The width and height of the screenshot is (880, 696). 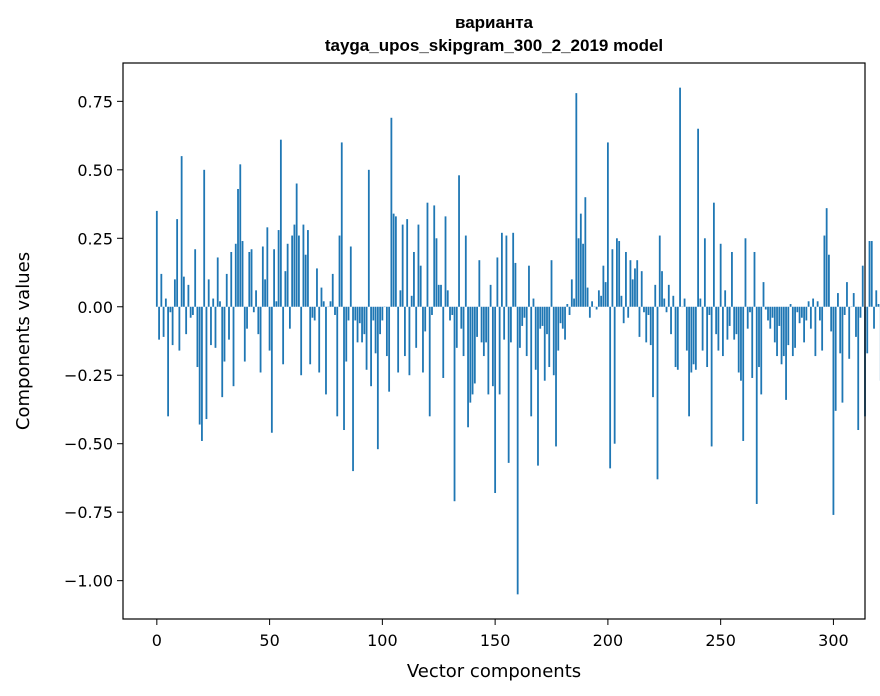 I want to click on x-tick-label: 100, so click(x=382, y=640).